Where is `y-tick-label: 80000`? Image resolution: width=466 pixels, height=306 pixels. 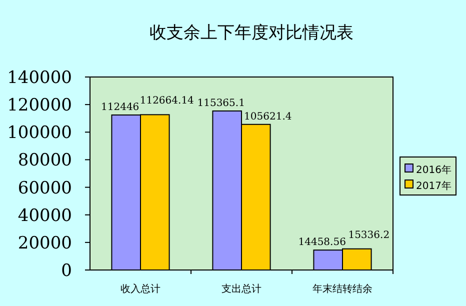 y-tick-label: 80000 is located at coordinates (45, 160).